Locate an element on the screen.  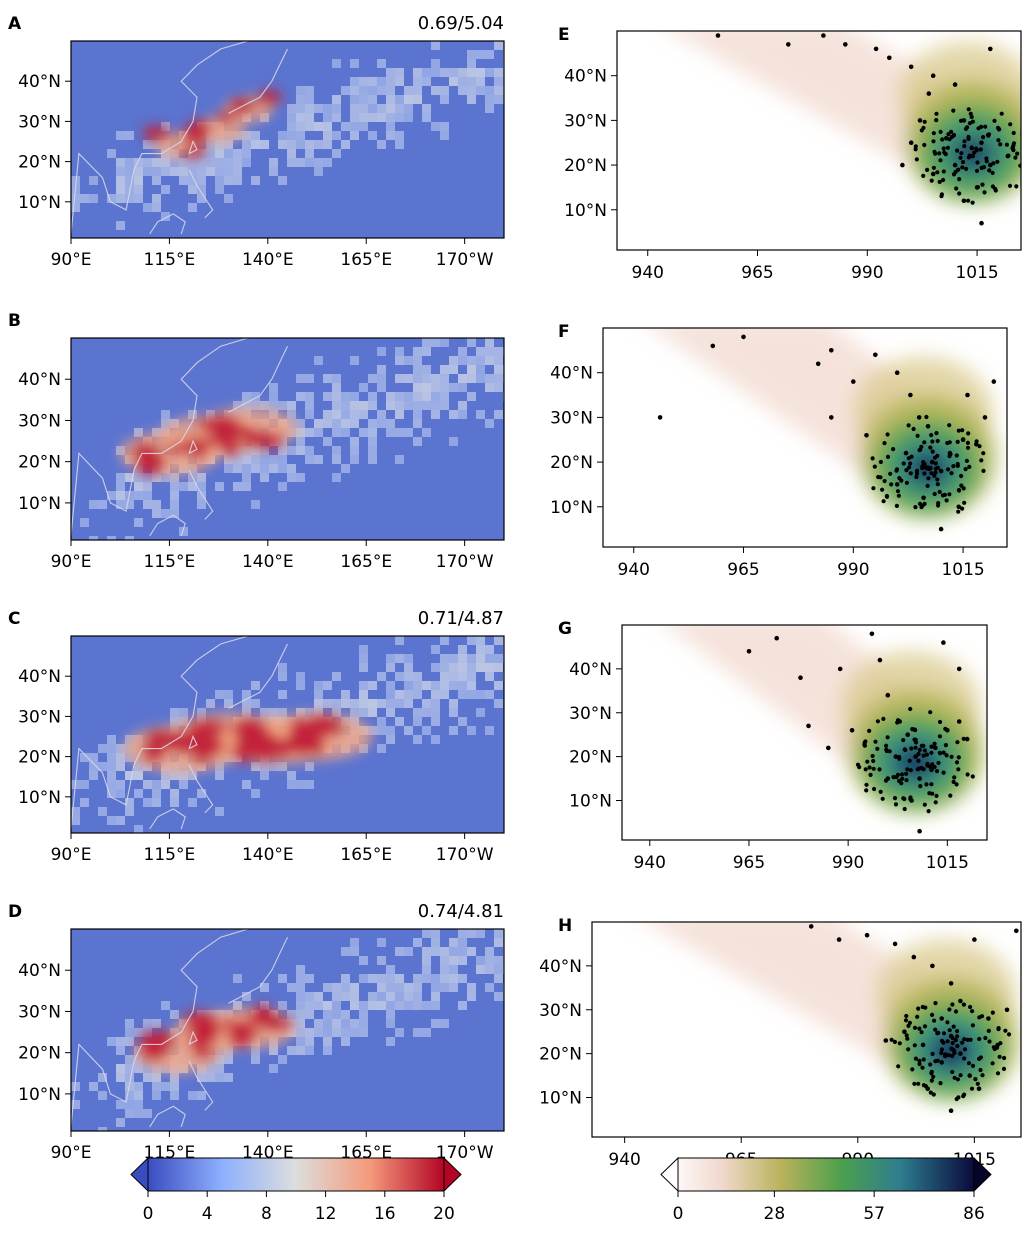
colorbar-left-max-arrow is located at coordinates (452, 1174).